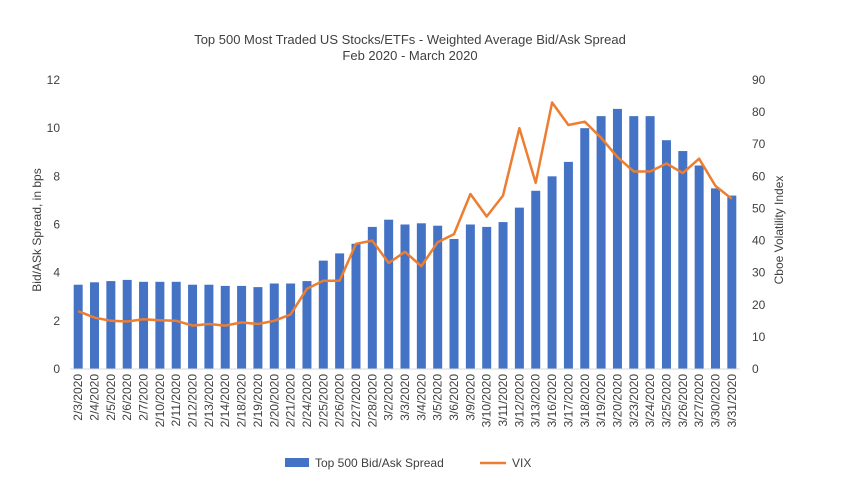 This screenshot has width=859, height=490. What do you see at coordinates (56, 273) in the screenshot?
I see `y-tick-left: 4` at bounding box center [56, 273].